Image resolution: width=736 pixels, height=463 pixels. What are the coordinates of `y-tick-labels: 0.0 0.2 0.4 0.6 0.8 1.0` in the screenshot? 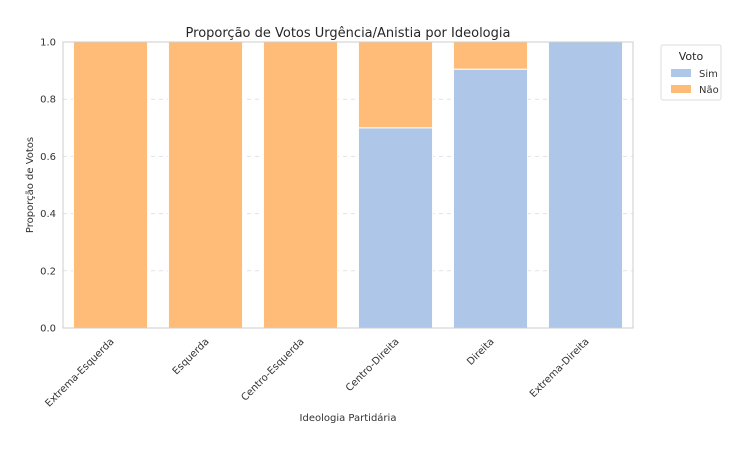 It's located at (48, 186).